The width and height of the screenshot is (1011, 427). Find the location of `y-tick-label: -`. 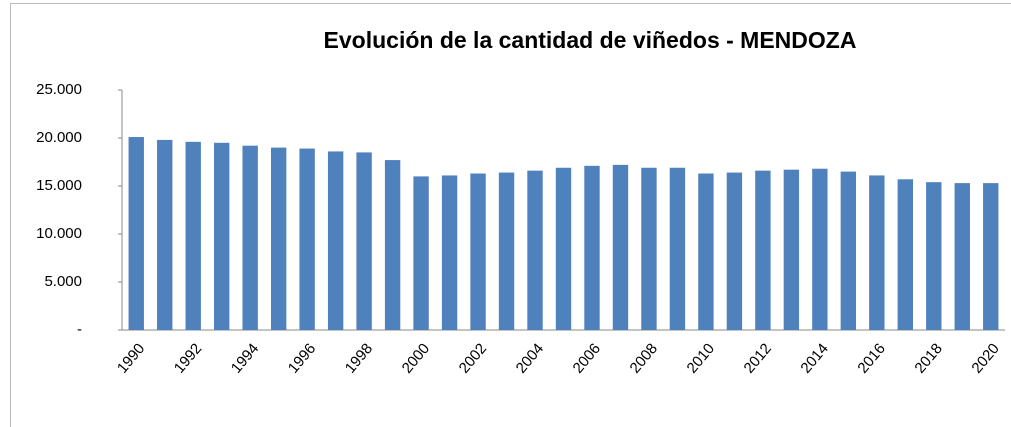

y-tick-label: - is located at coordinates (79, 329).